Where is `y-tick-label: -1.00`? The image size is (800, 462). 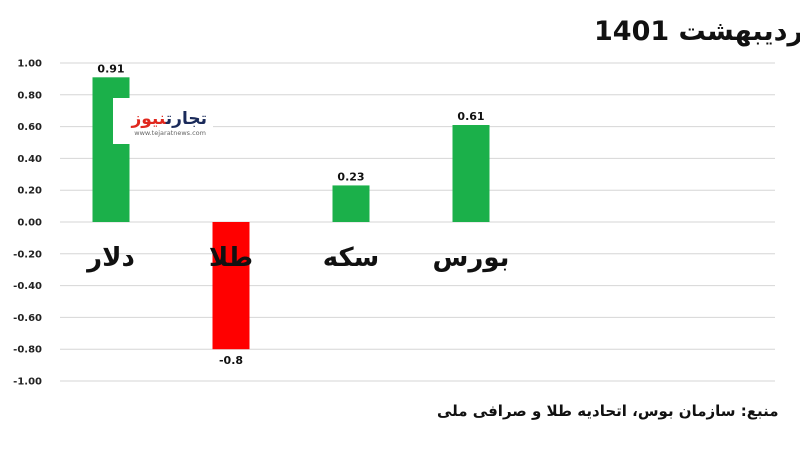
y-tick-label: -1.00 is located at coordinates (27, 382).